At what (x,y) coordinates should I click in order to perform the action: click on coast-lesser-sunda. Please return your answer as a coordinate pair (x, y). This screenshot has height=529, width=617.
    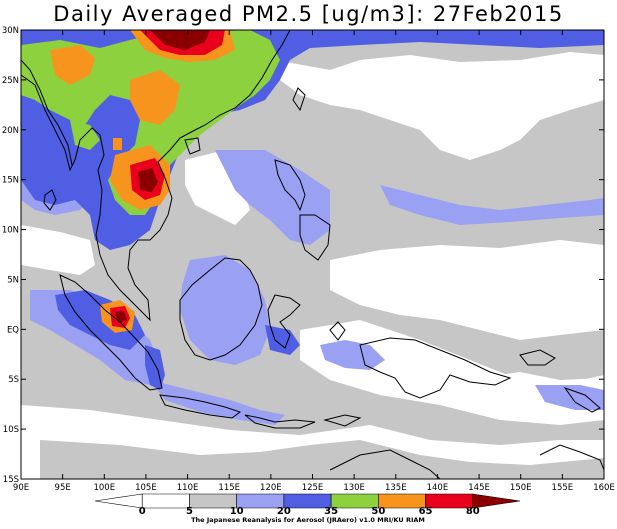
    Looking at the image, I should click on (280, 421).